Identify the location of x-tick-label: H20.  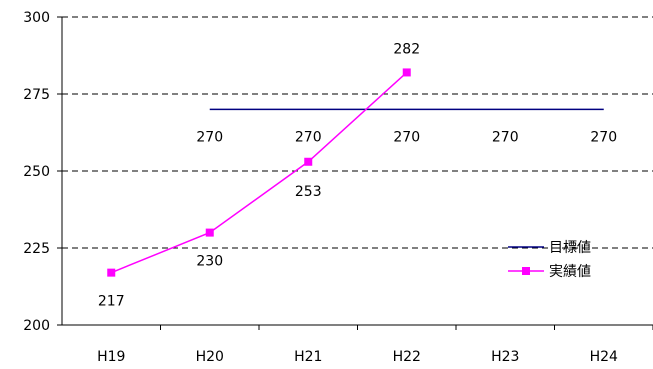
(210, 357).